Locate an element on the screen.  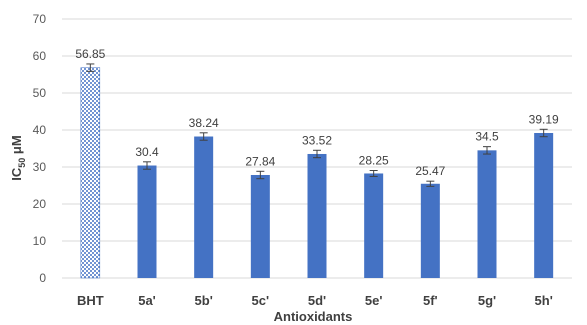
x-tick-label: 5d' is located at coordinates (317, 300).